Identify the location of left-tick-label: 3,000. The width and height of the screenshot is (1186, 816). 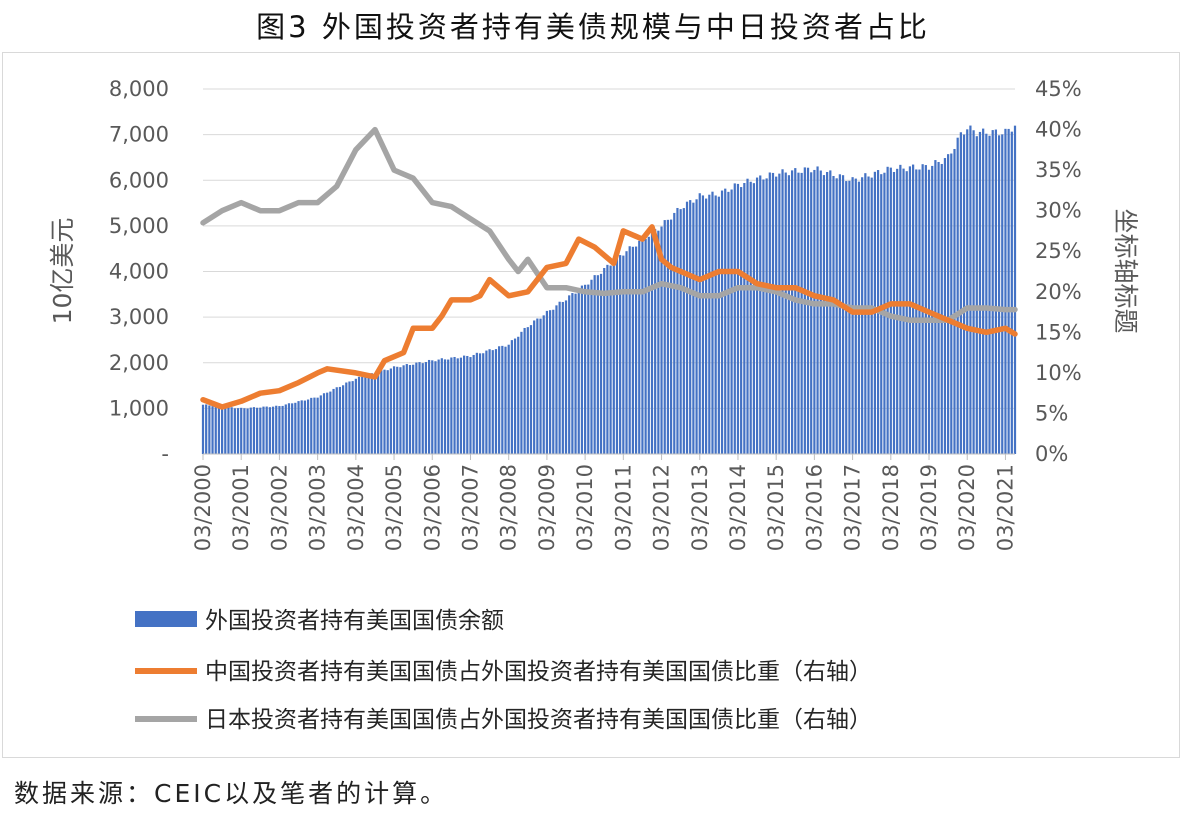
(139, 317).